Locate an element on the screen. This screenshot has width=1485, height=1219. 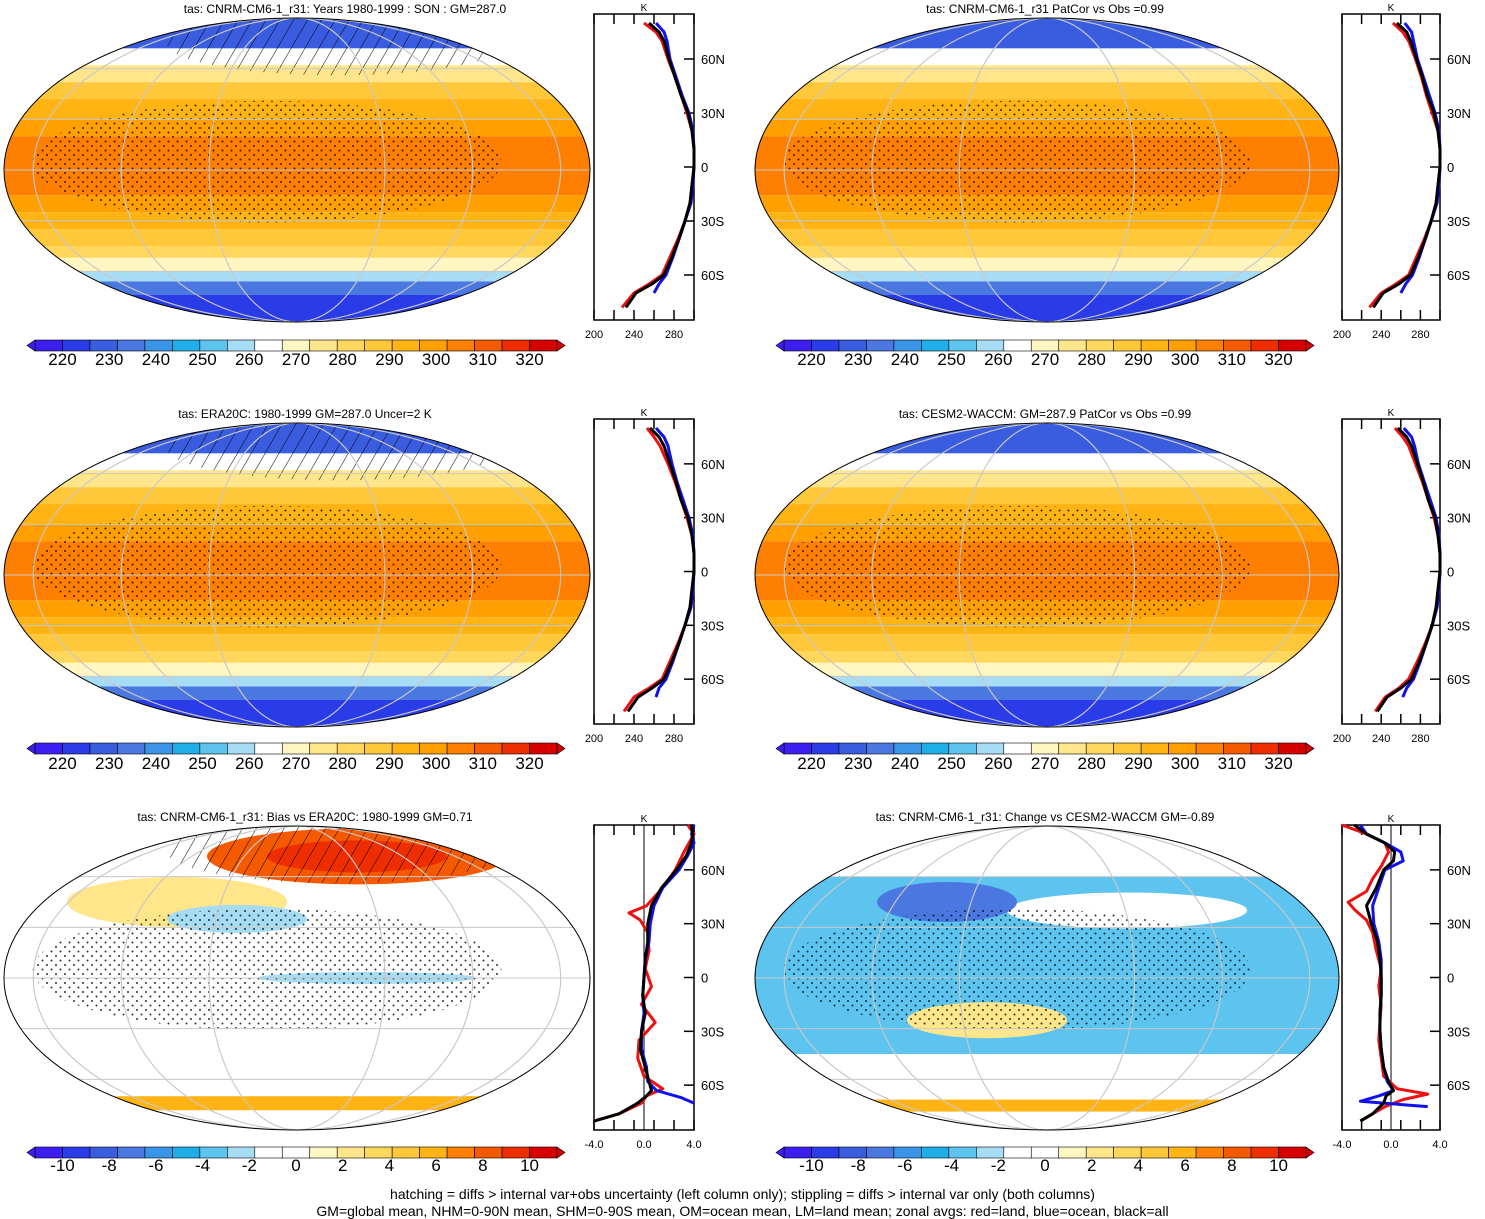
colorbar-tick-label: 2 is located at coordinates (342, 1165).